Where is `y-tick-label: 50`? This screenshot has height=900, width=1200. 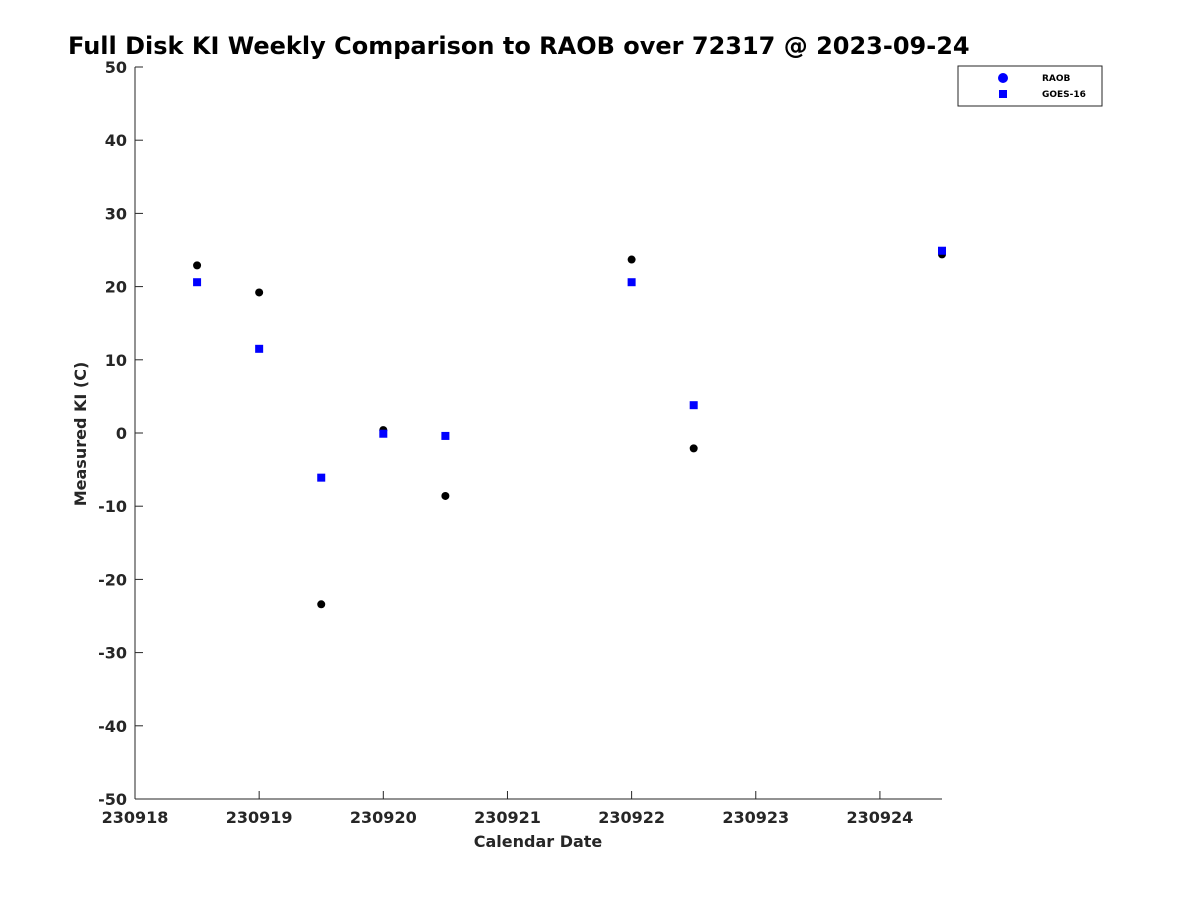 y-tick-label: 50 is located at coordinates (116, 67).